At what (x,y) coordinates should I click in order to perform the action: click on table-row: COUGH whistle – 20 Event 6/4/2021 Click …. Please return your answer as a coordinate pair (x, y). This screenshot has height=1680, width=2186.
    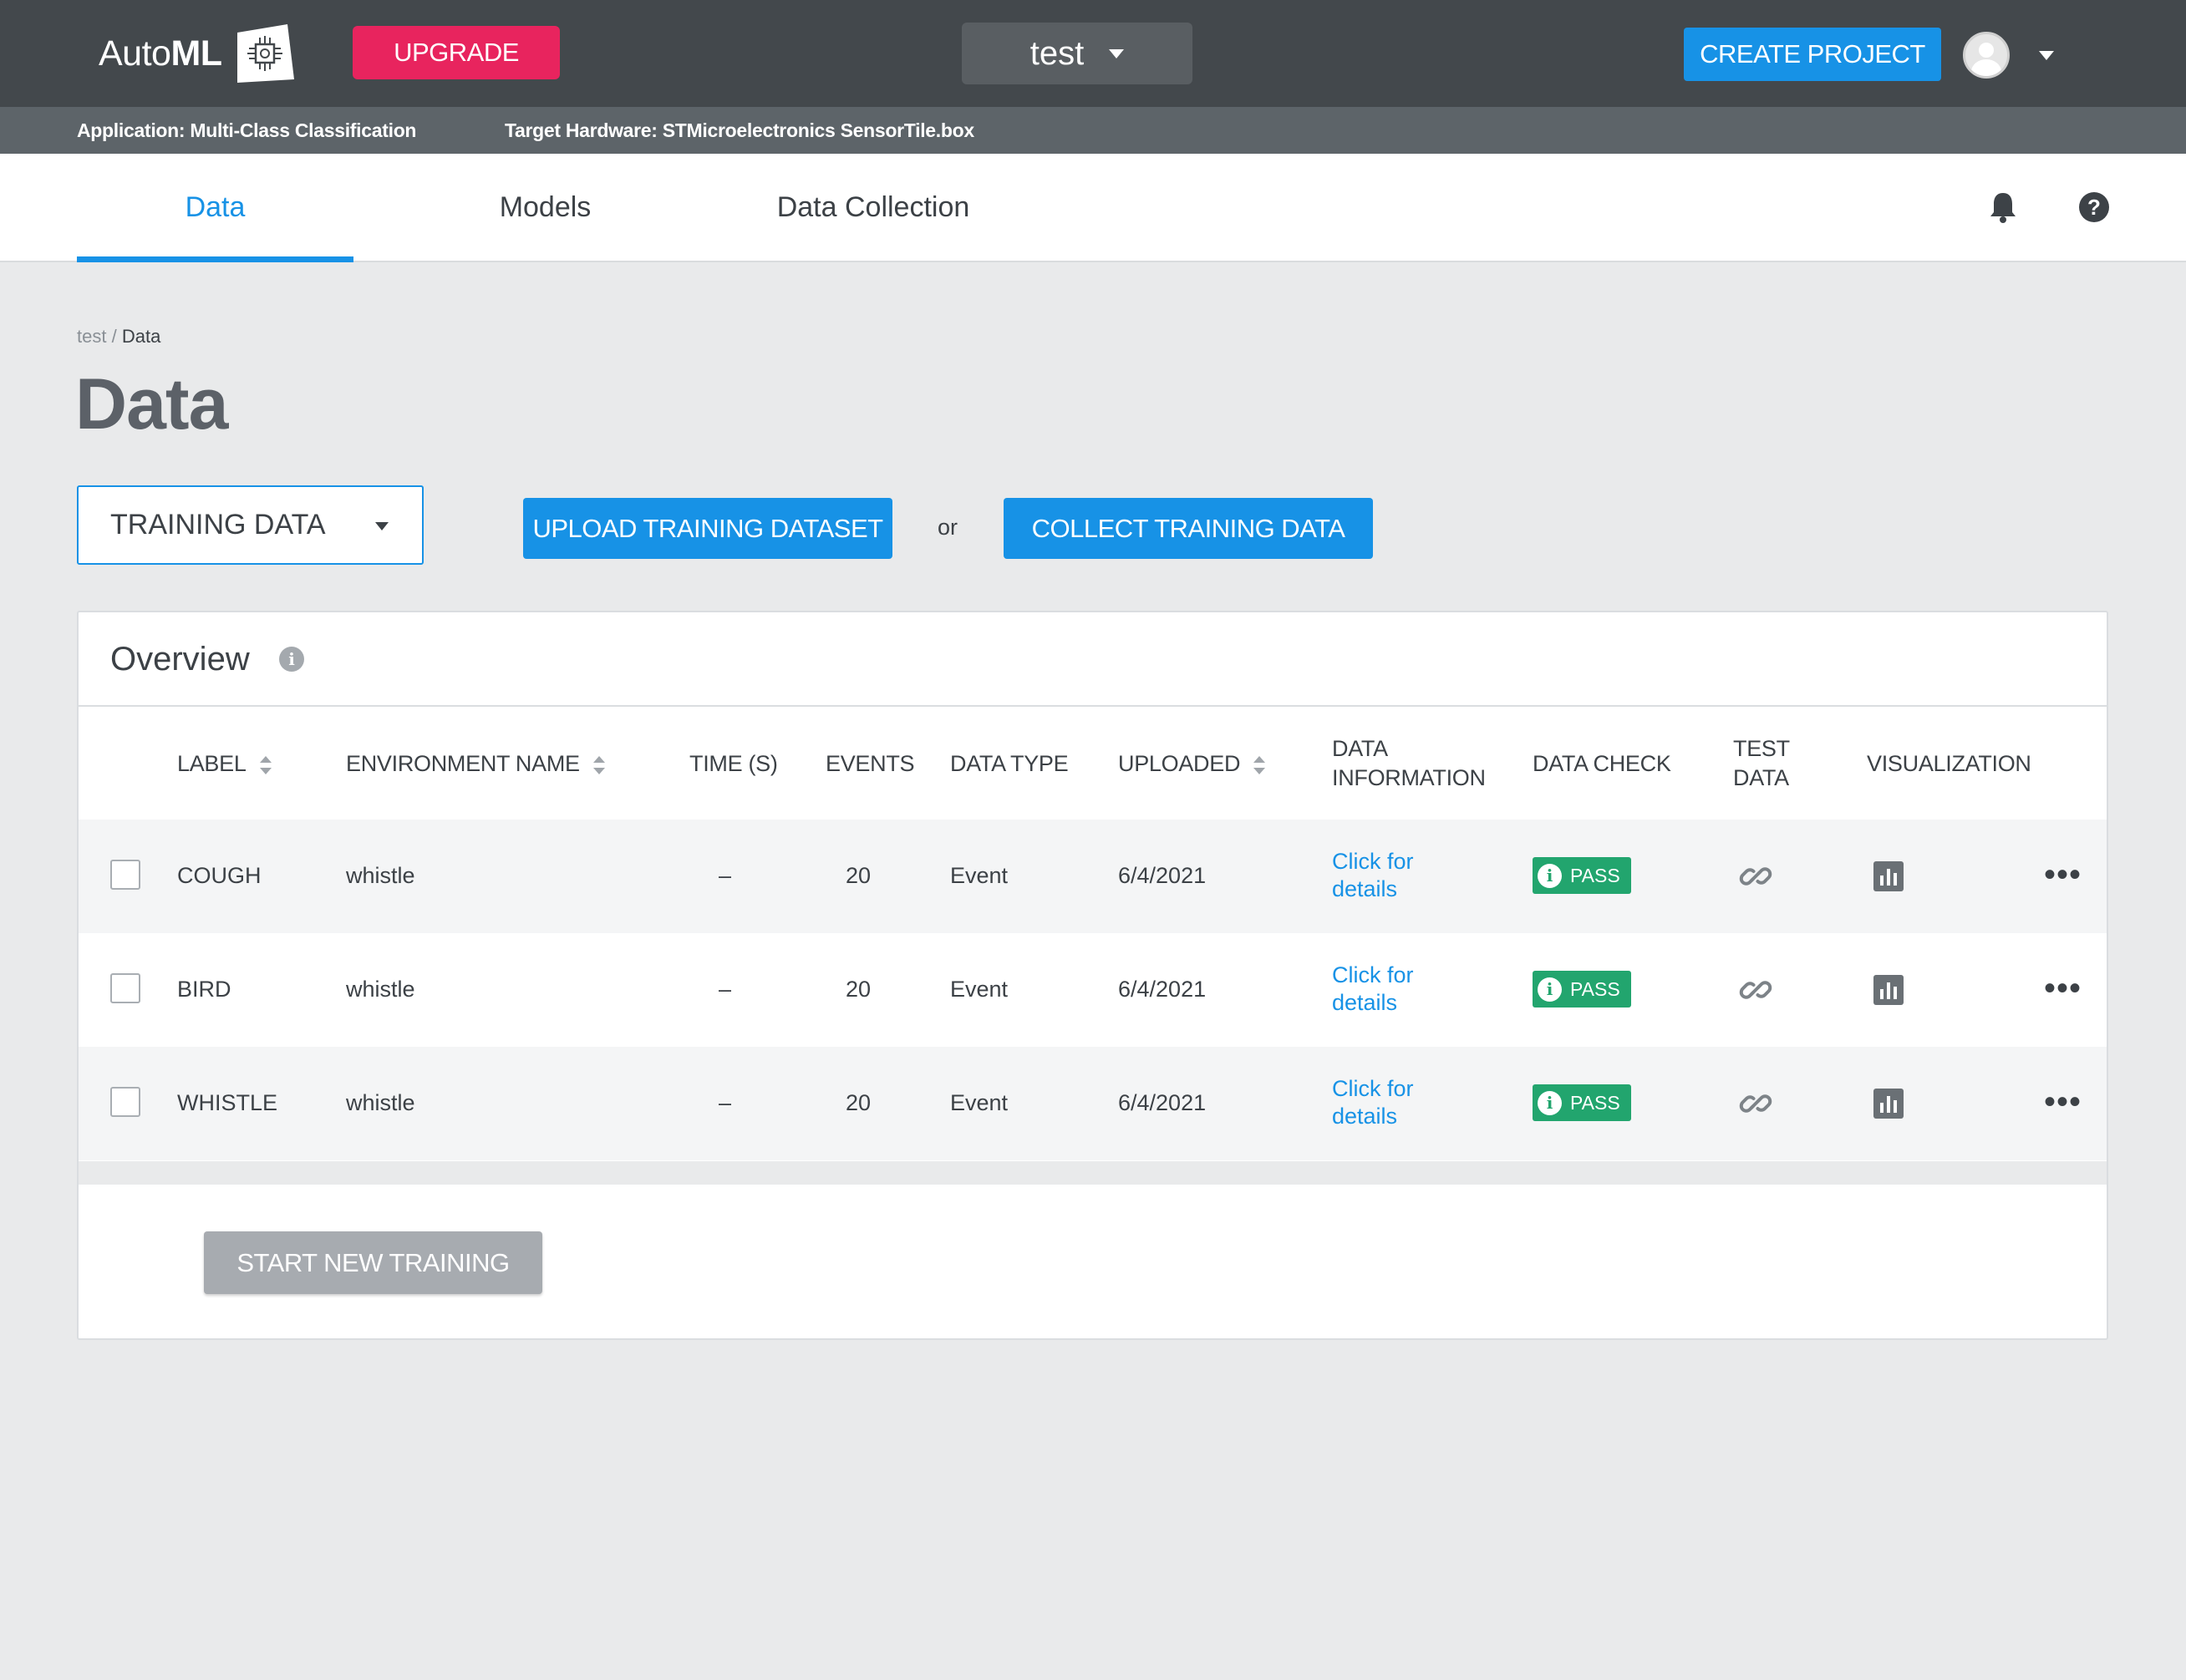
    Looking at the image, I should click on (1093, 876).